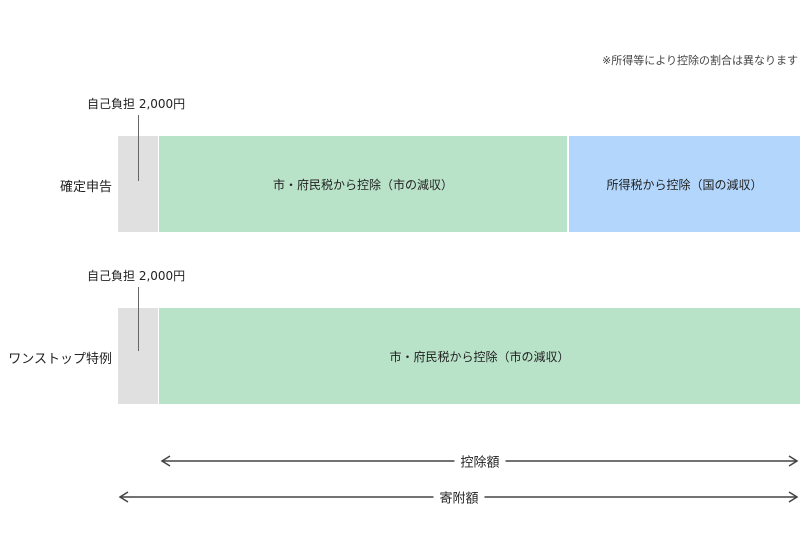  I want to click on row-label: ワンストップ特例, so click(60, 359).